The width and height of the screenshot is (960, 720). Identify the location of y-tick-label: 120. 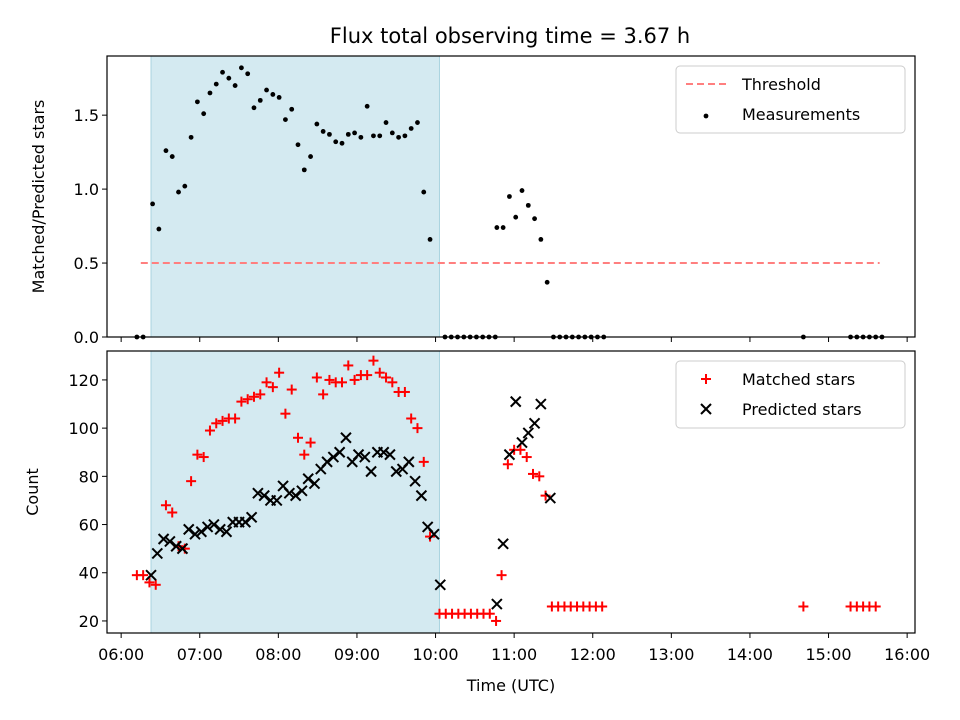
(83, 380).